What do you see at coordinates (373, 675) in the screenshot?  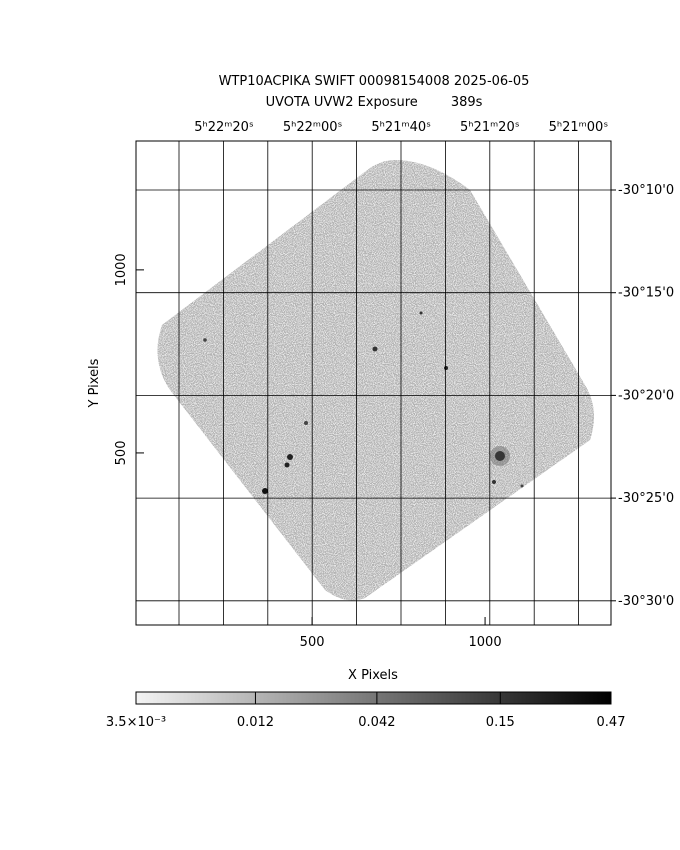 I see `x-axis-label: X Pixels` at bounding box center [373, 675].